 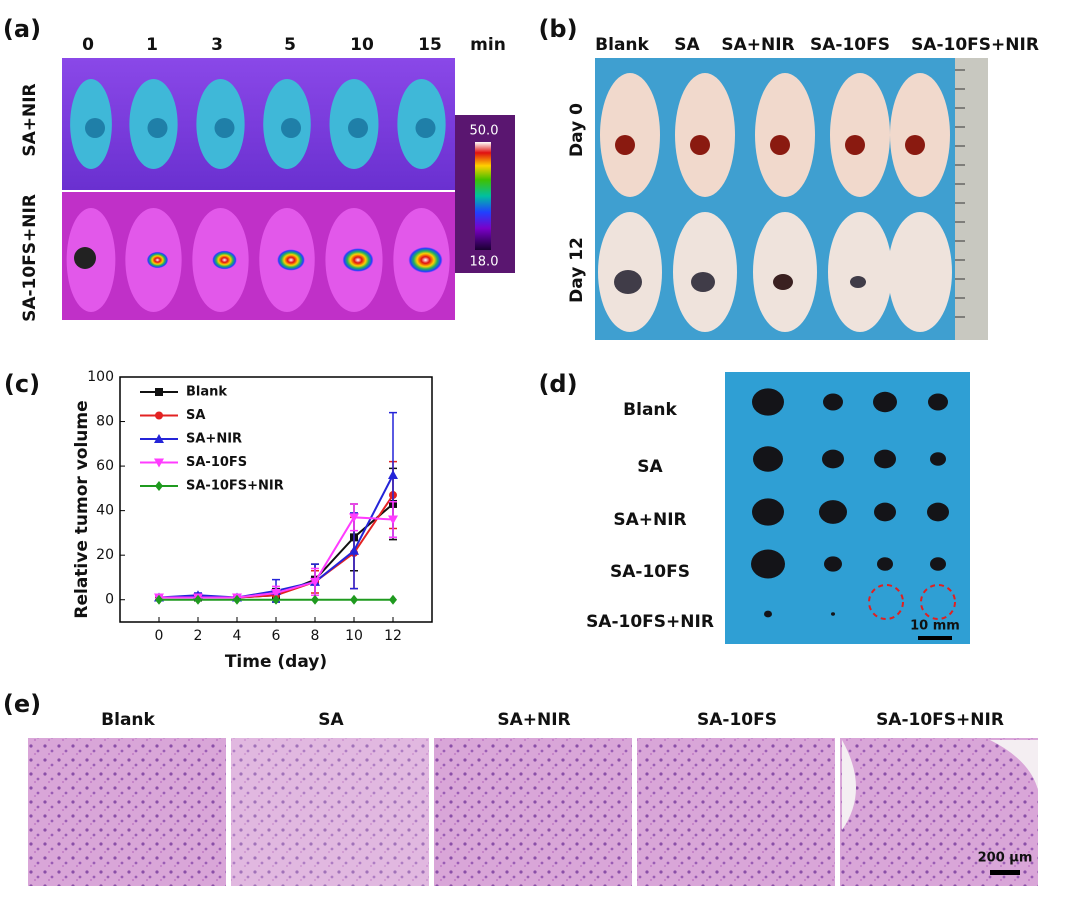 What do you see at coordinates (315, 636) in the screenshot?
I see `x-tick-label: 8` at bounding box center [315, 636].